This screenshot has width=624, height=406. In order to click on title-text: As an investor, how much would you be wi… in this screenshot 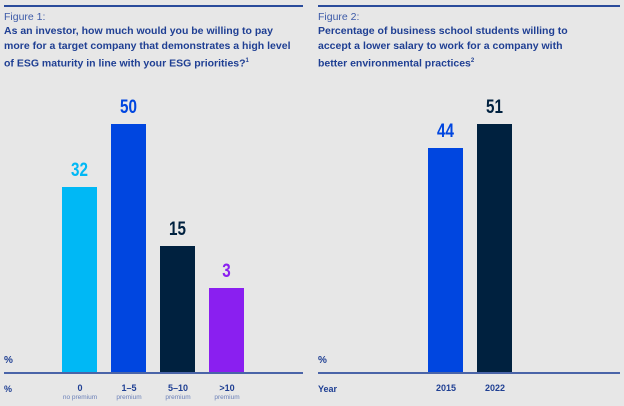, I will do `click(147, 47)`.